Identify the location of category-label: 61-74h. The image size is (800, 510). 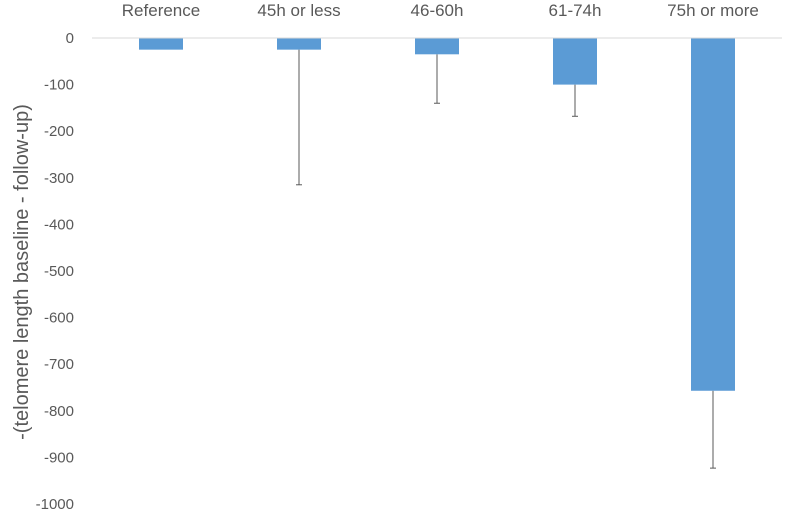
(575, 10).